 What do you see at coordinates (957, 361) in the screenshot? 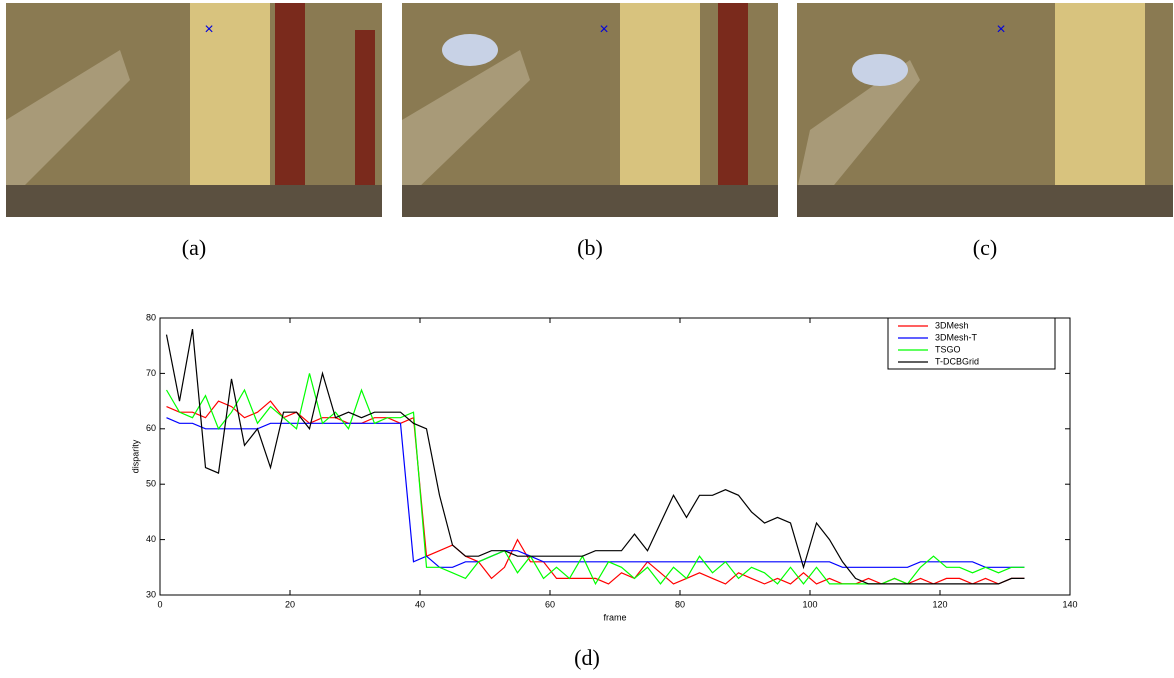
I see `legend-label: T-DCBGrid` at bounding box center [957, 361].